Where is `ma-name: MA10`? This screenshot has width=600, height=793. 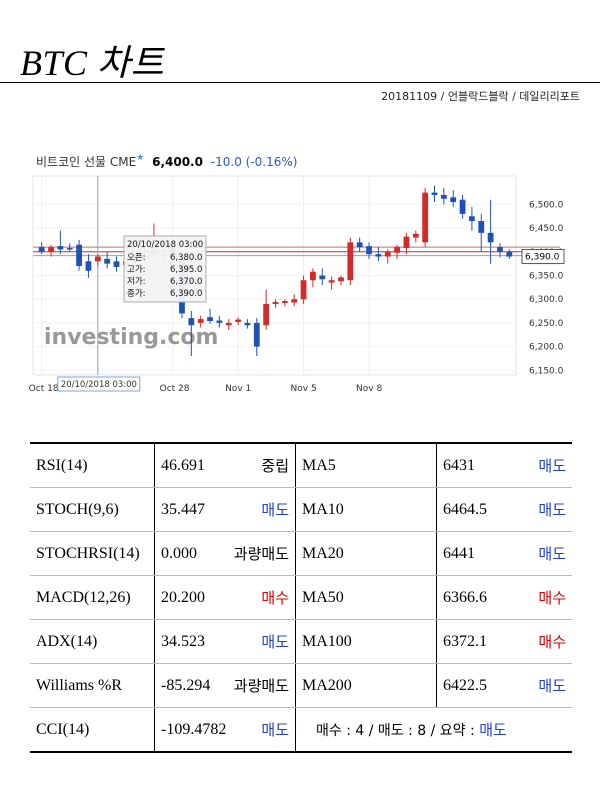
ma-name: MA10 is located at coordinates (366, 509).